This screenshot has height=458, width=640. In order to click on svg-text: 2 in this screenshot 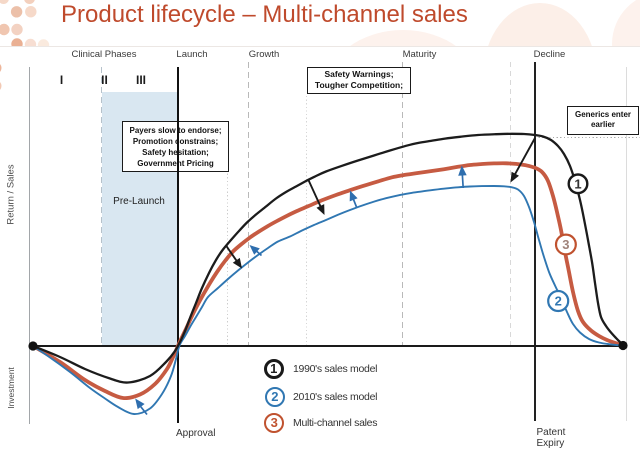, I will do `click(558, 301)`.